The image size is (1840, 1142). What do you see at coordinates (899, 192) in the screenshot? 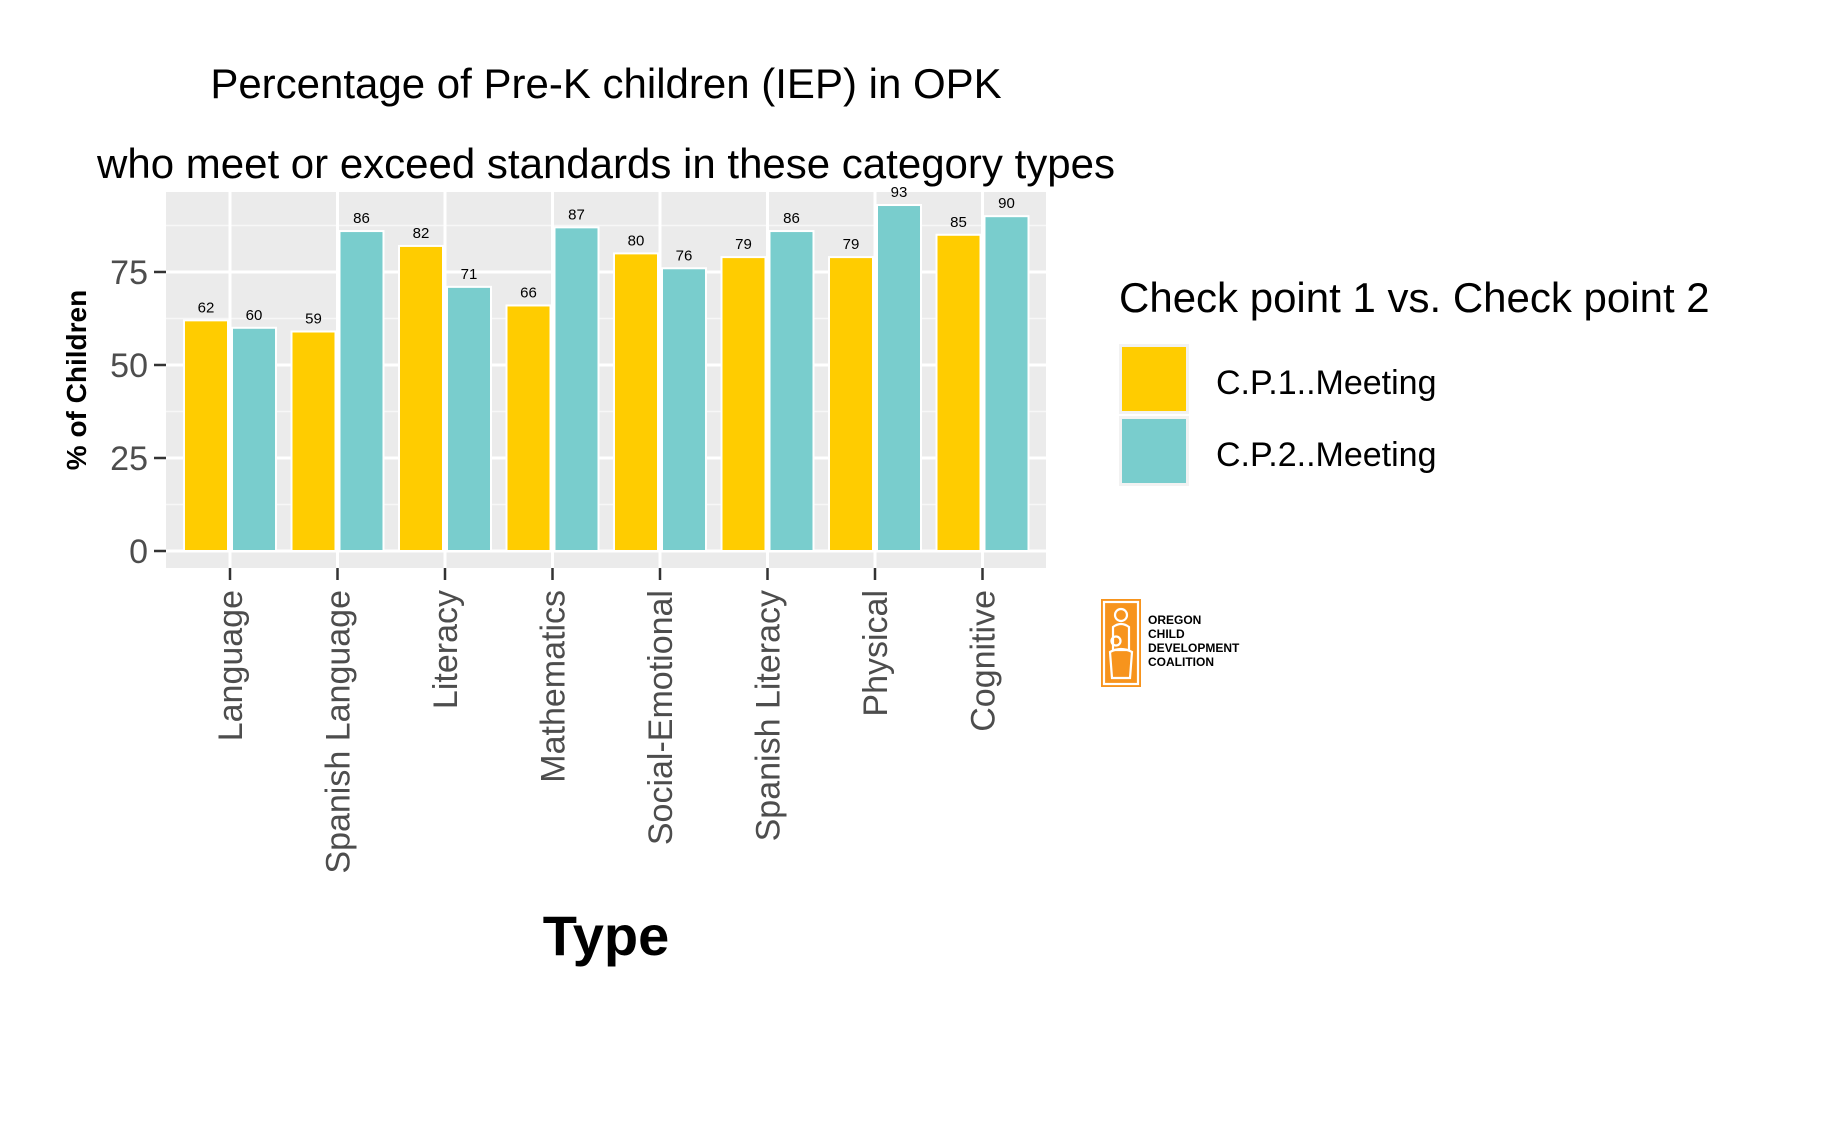
I see `bar-value-label: 93` at bounding box center [899, 192].